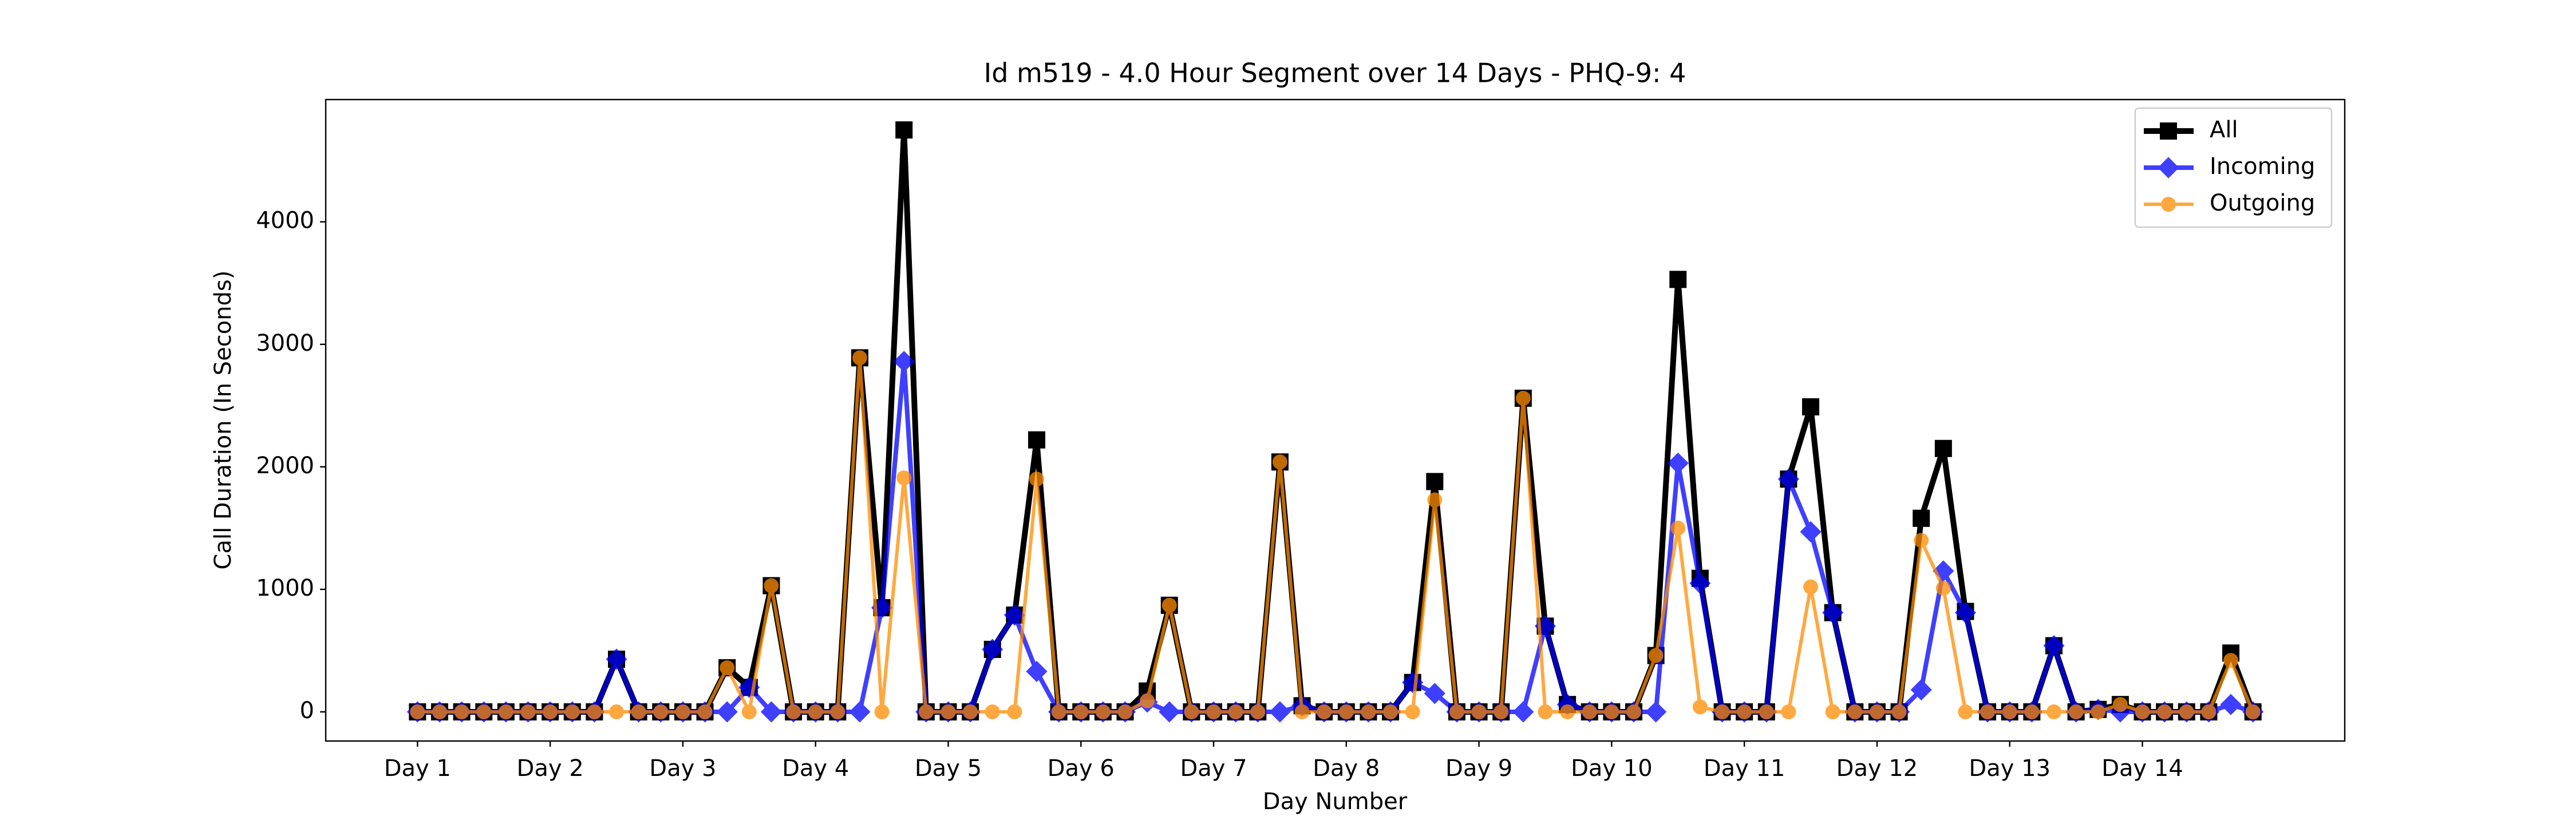  What do you see at coordinates (307, 711) in the screenshot?
I see `y-tick-label: 0` at bounding box center [307, 711].